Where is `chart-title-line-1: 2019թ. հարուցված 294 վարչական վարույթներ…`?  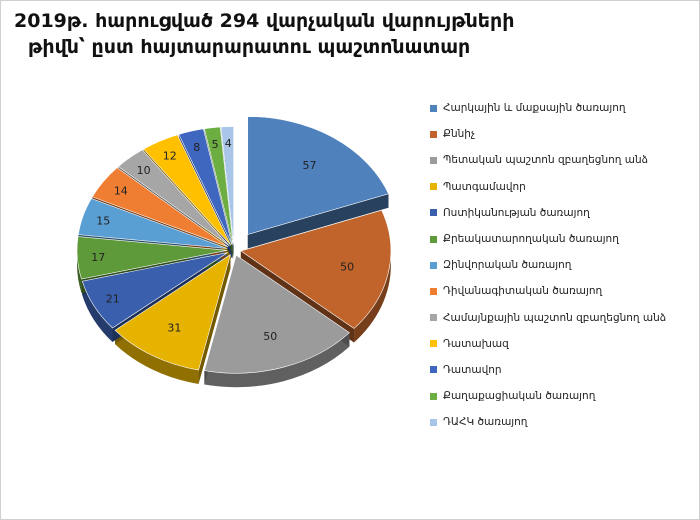
chart-title-line-1: 2019թ. հարուցված 294 վարչական վարույթներ… is located at coordinates (264, 21).